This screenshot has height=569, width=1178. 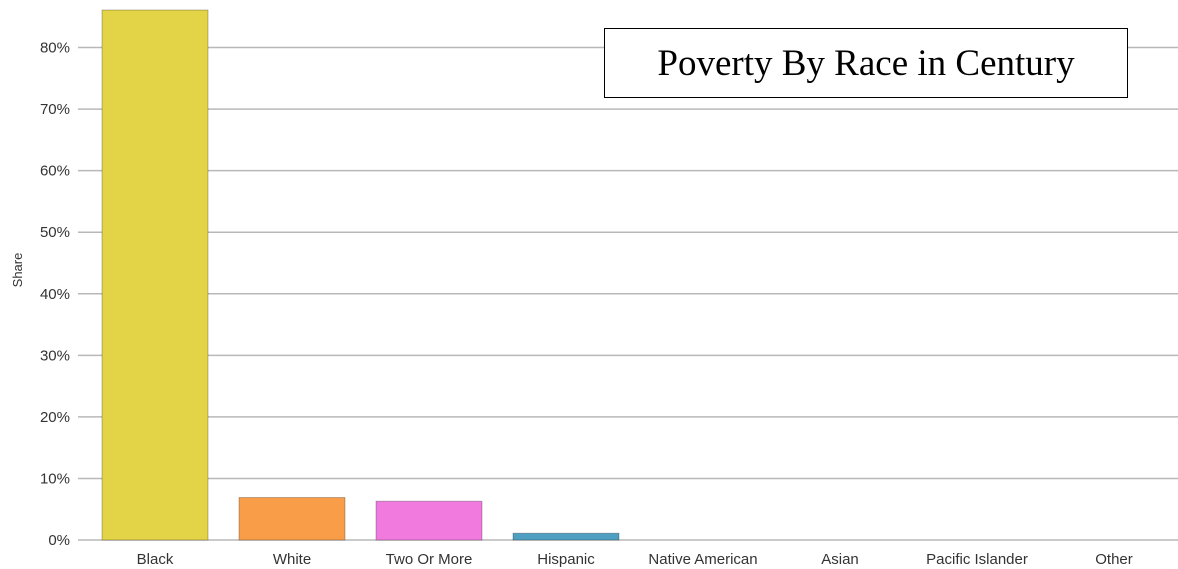 I want to click on y-tick-label: 10%, so click(x=55, y=478).